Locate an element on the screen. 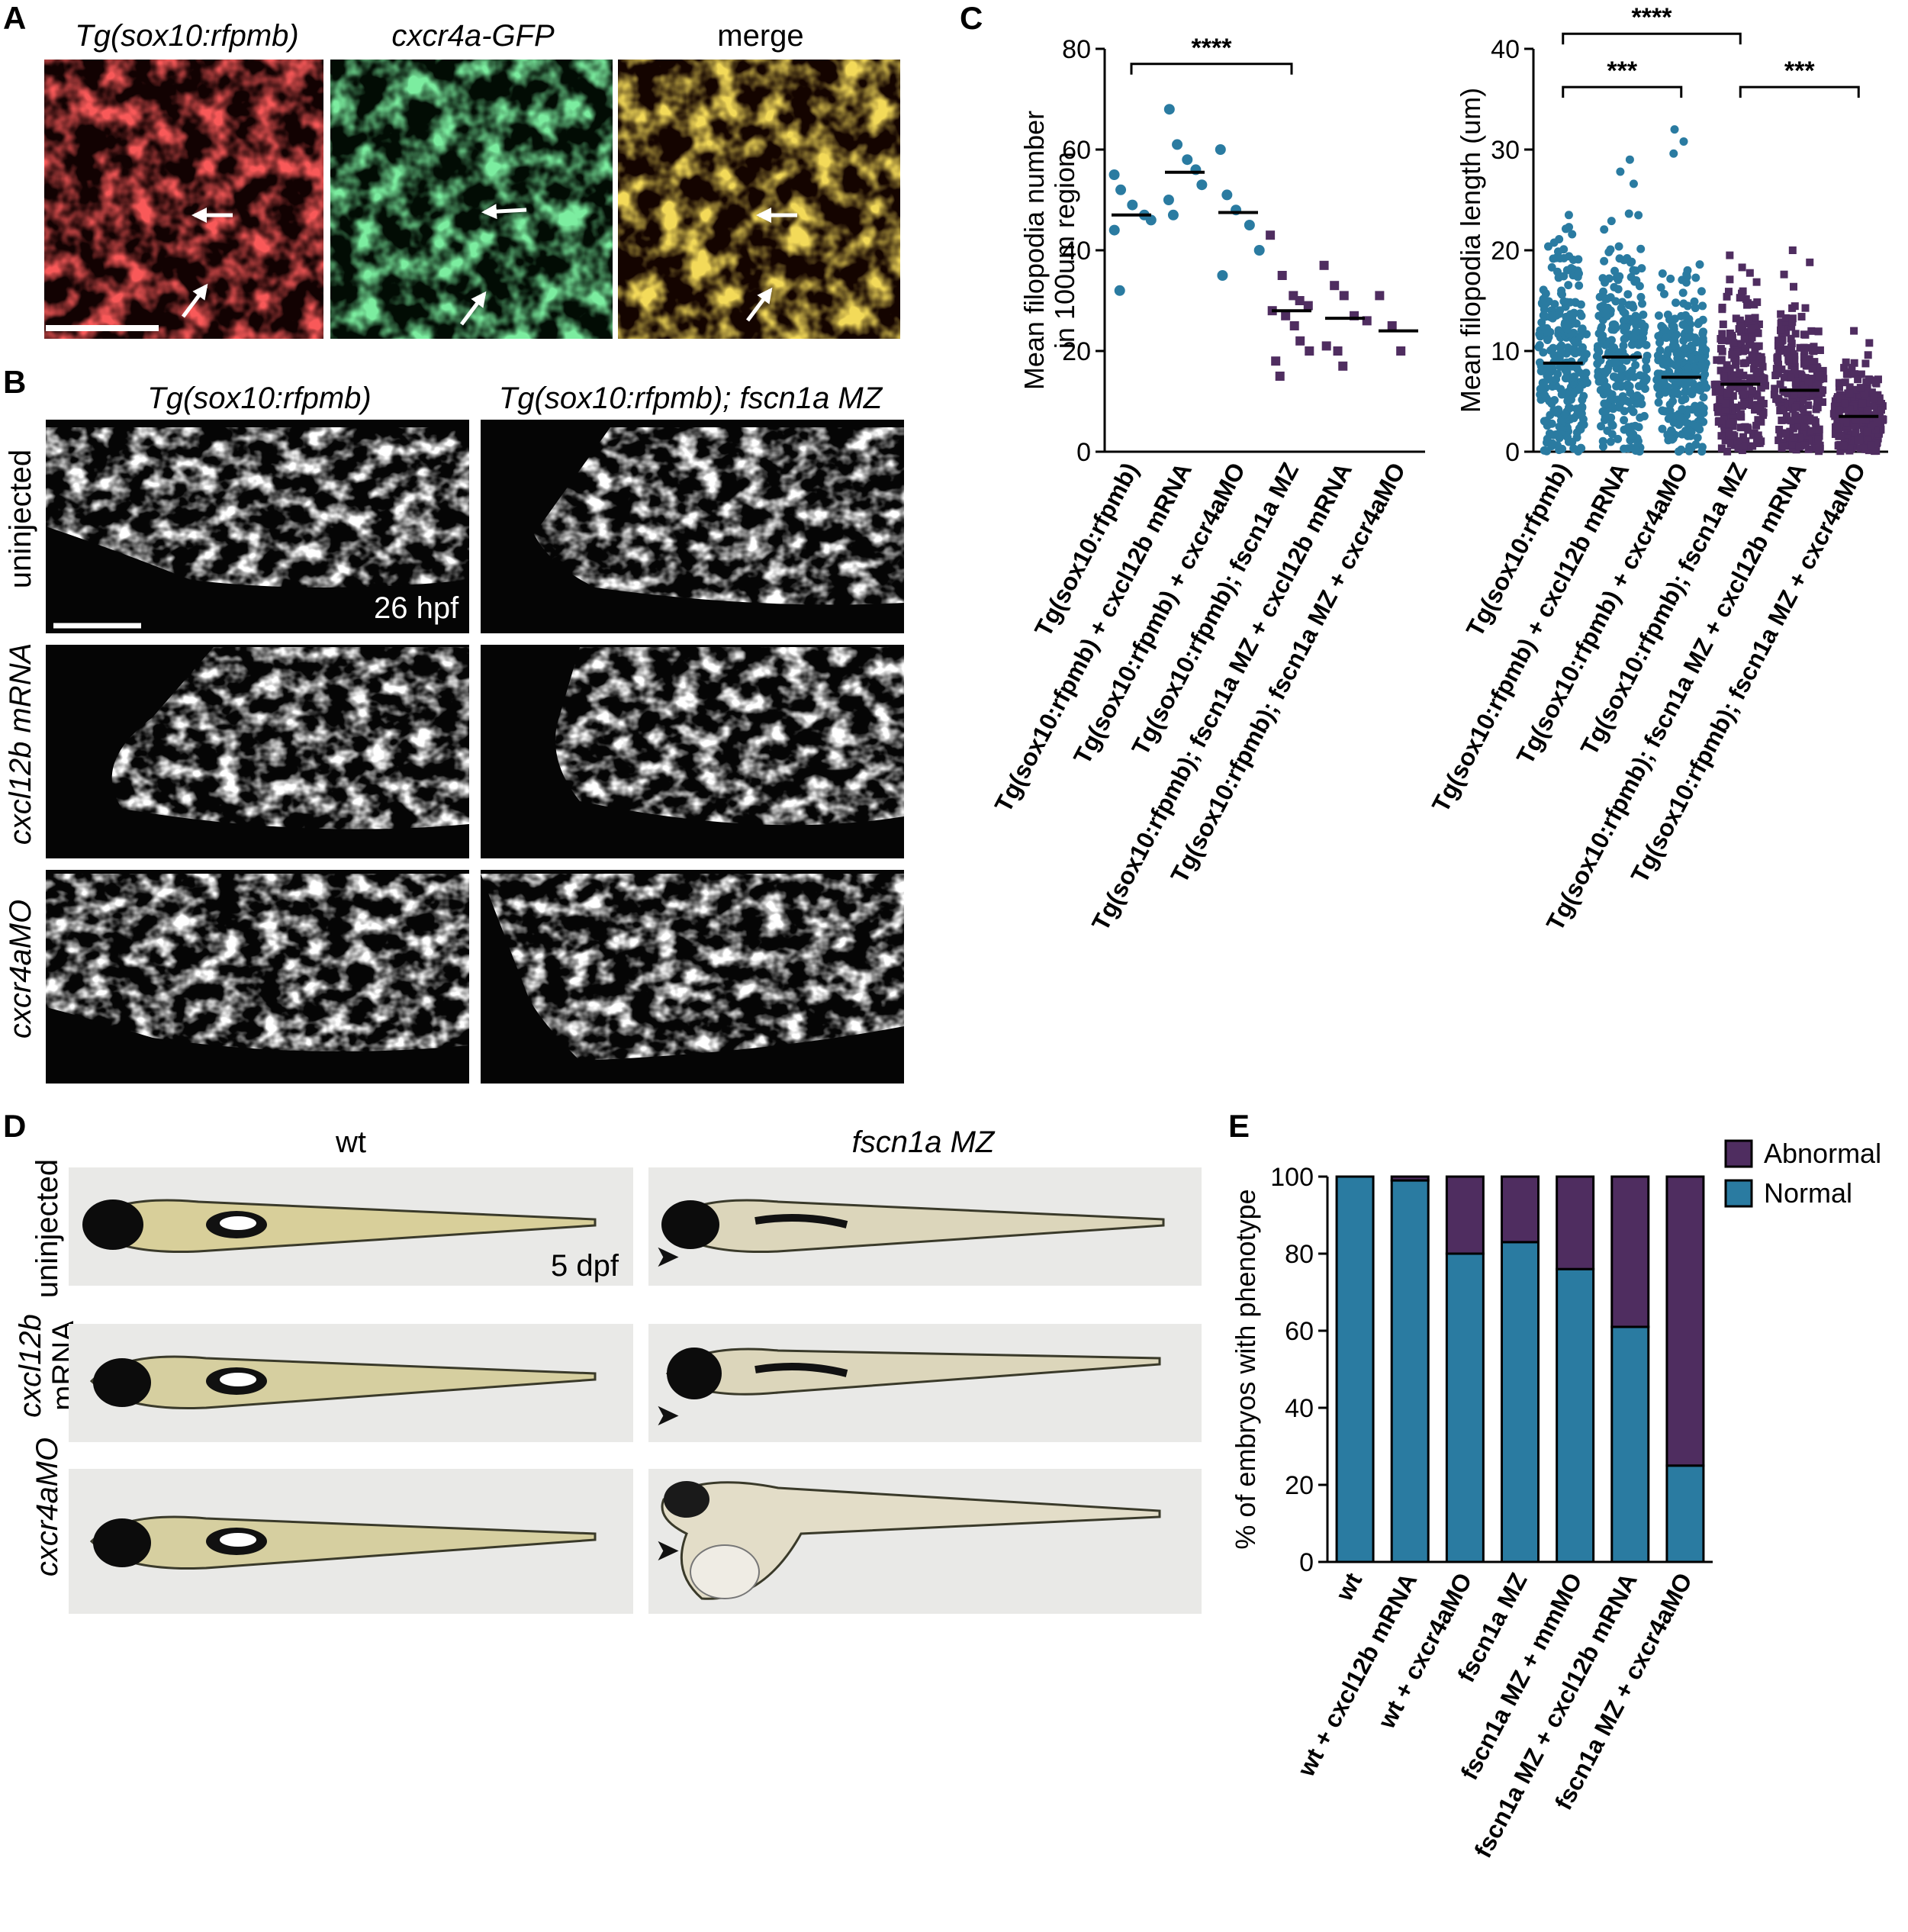  y-axis-label: Mean filopodia number is located at coordinates (1034, 250).